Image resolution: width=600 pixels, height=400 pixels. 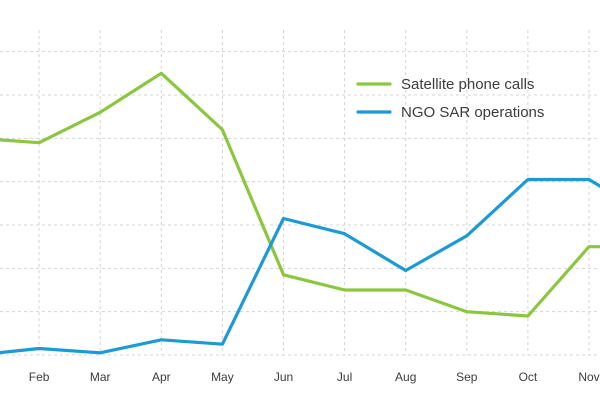 What do you see at coordinates (405, 377) in the screenshot?
I see `x-tick-label: Aug` at bounding box center [405, 377].